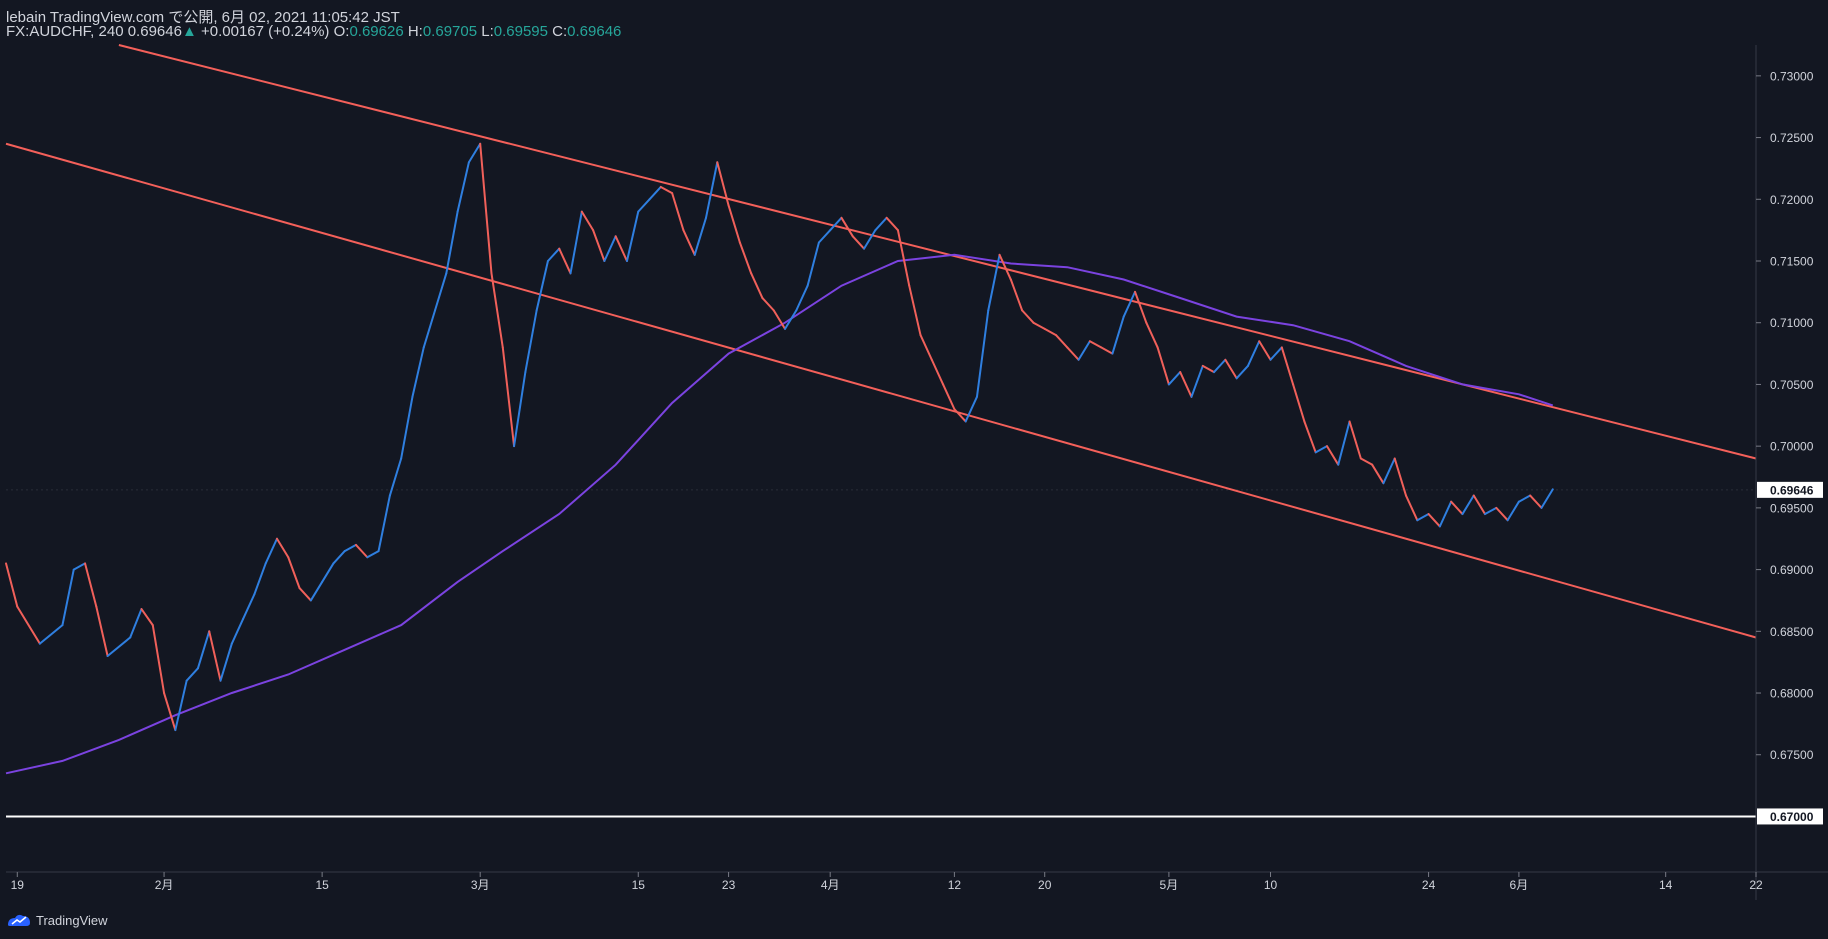  I want to click on time-tick-label: 24, so click(1429, 885).